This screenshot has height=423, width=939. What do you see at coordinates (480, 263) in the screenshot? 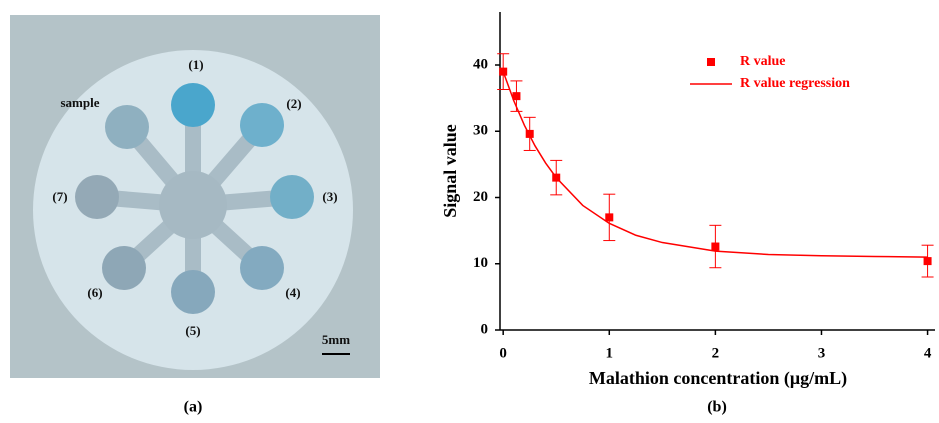
I see `y-tick-label: 10` at bounding box center [480, 263].